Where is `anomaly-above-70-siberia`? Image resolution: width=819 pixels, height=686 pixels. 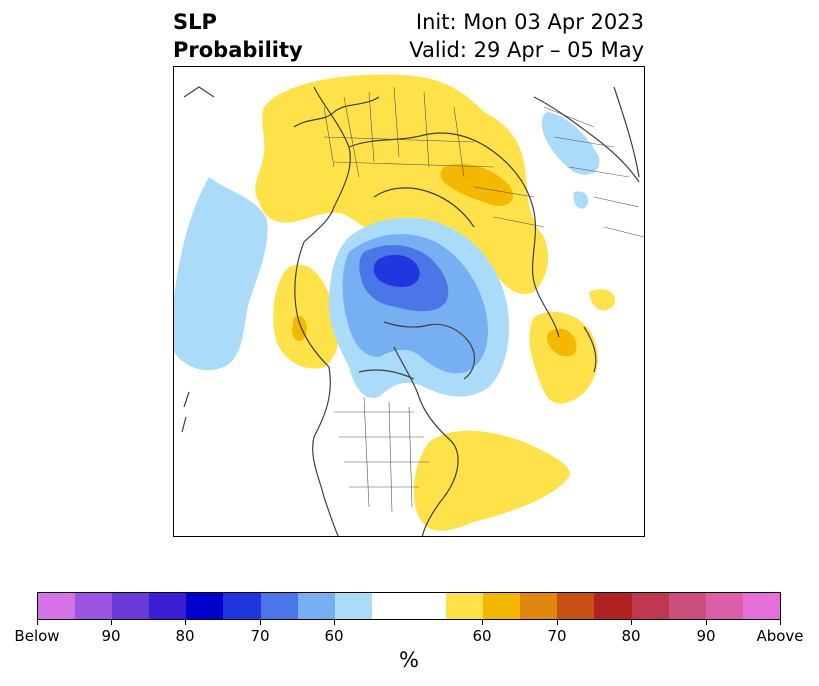
anomaly-above-70-siberia is located at coordinates (476, 184).